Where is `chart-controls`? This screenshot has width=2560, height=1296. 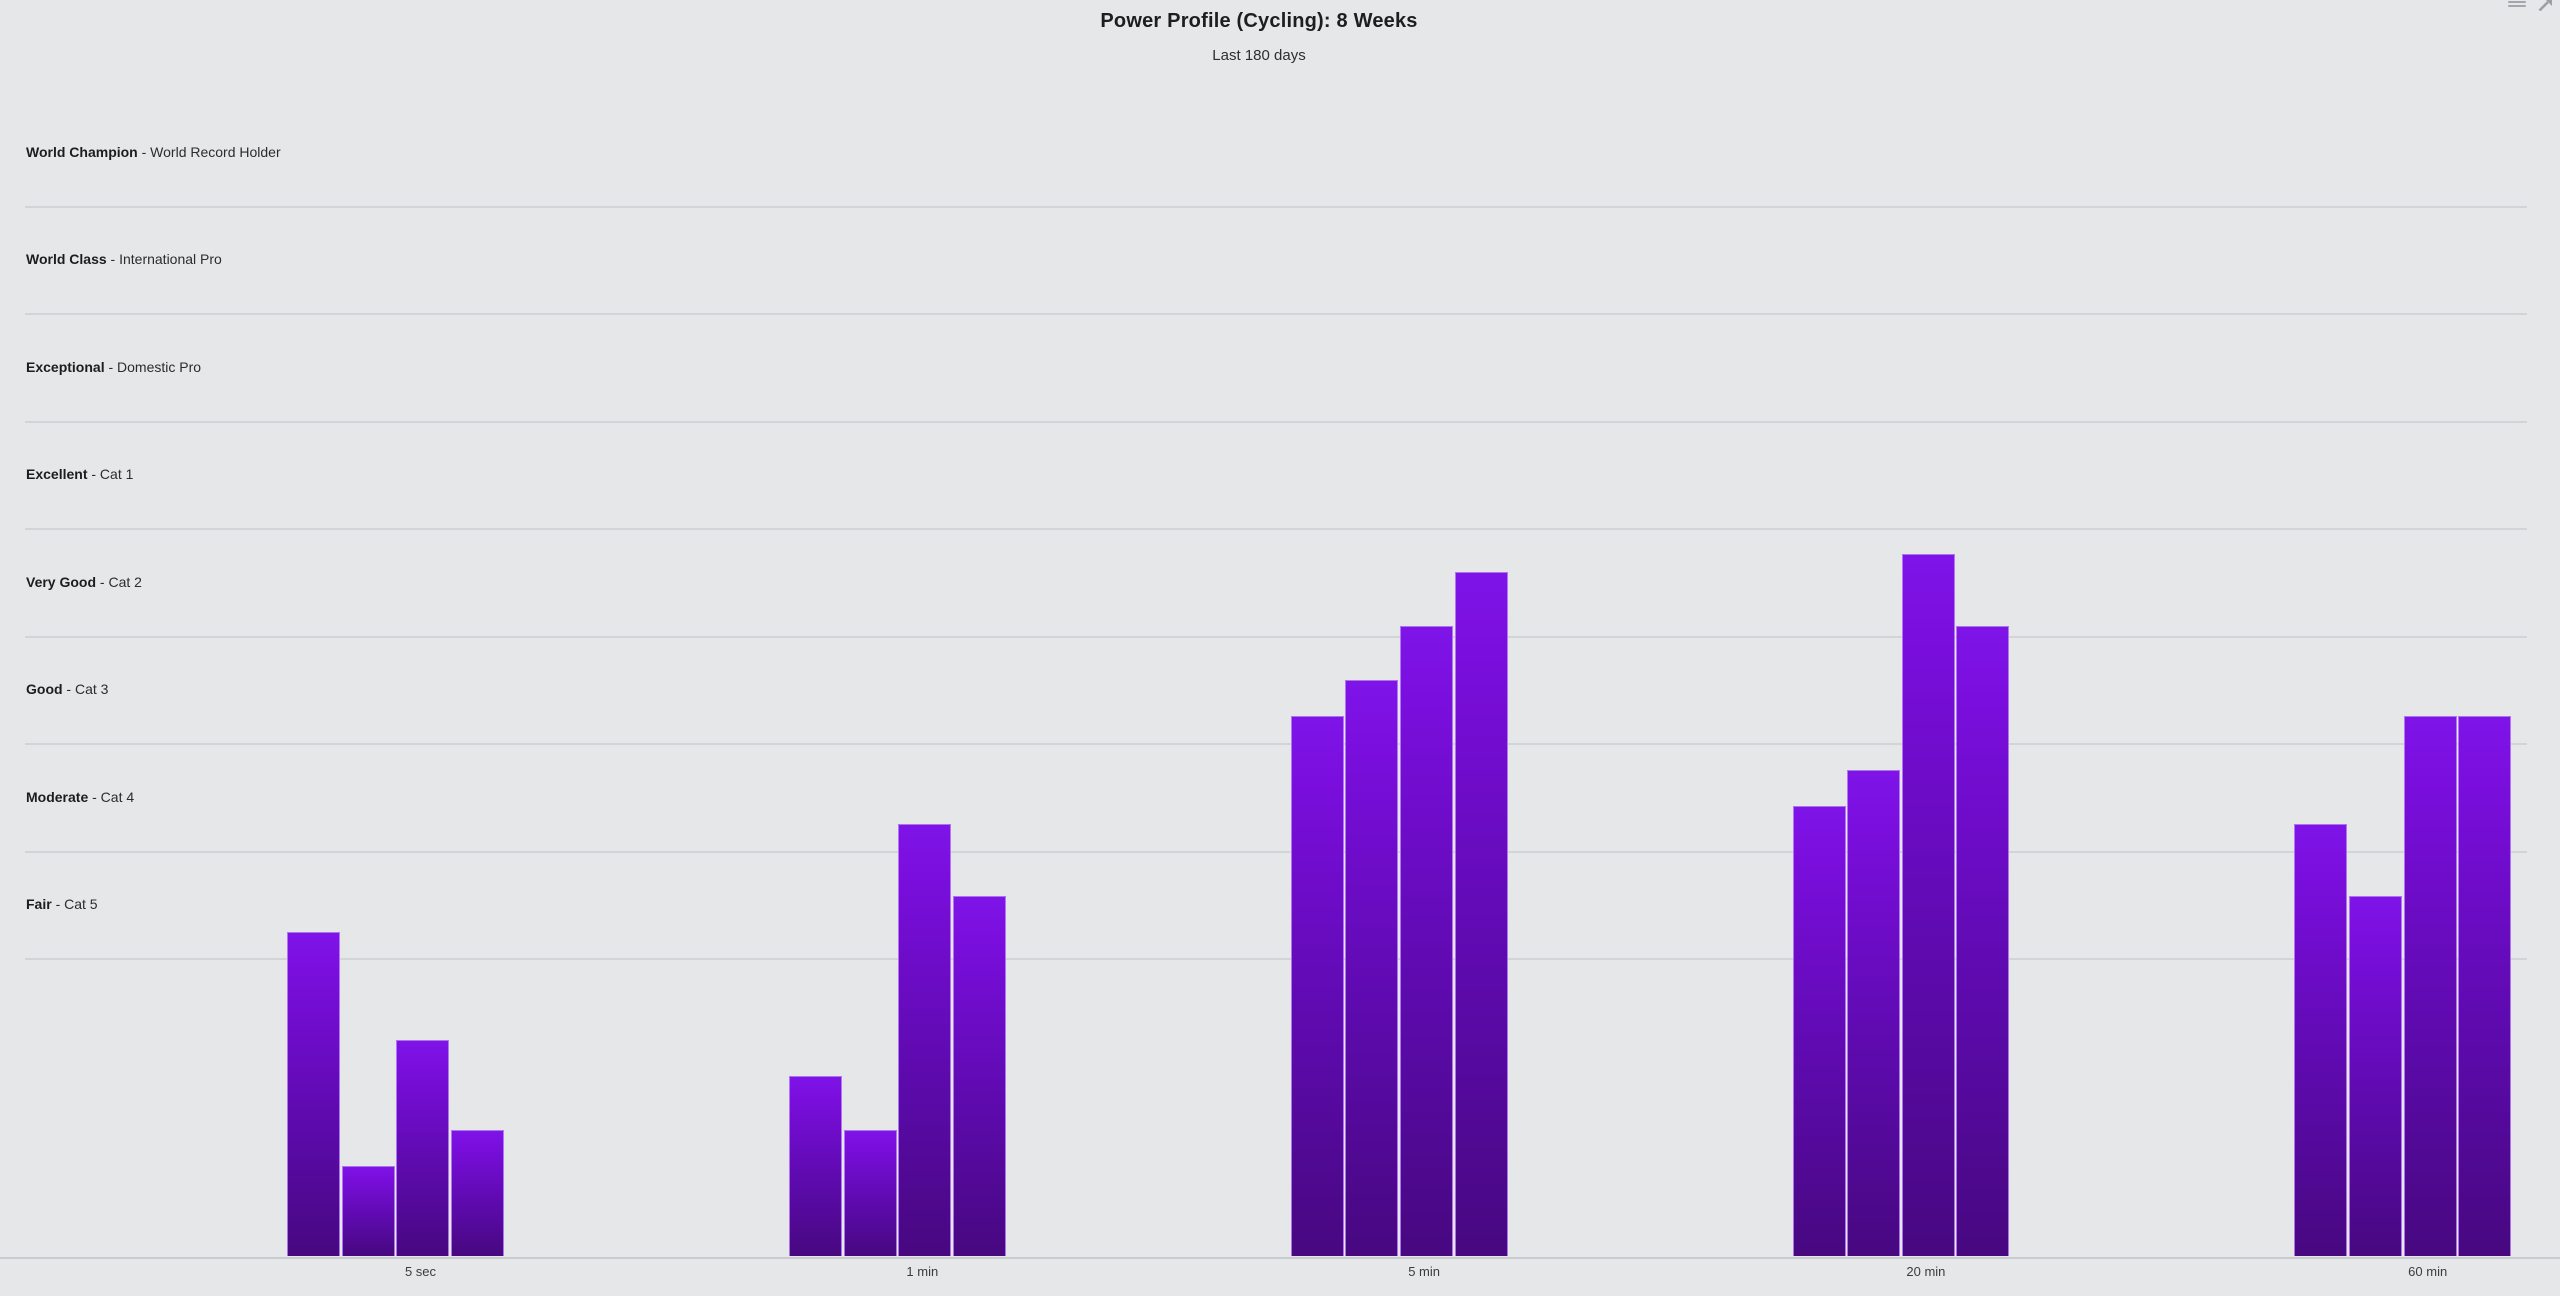 chart-controls is located at coordinates (2530, 6).